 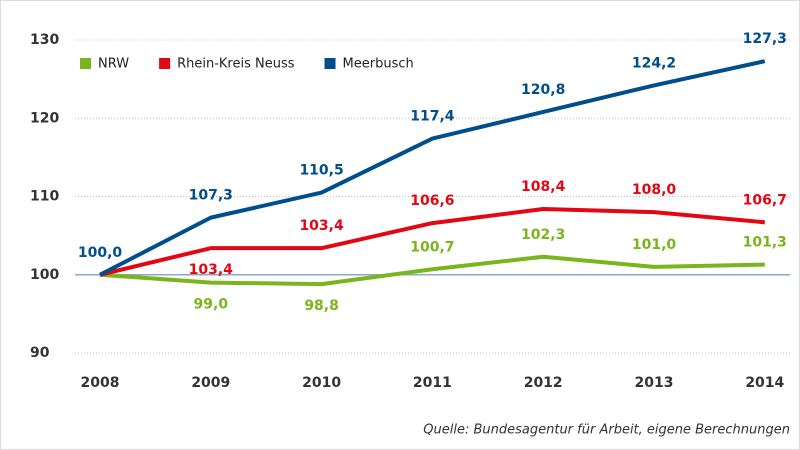 What do you see at coordinates (543, 90) in the screenshot?
I see `value-label: 120,8` at bounding box center [543, 90].